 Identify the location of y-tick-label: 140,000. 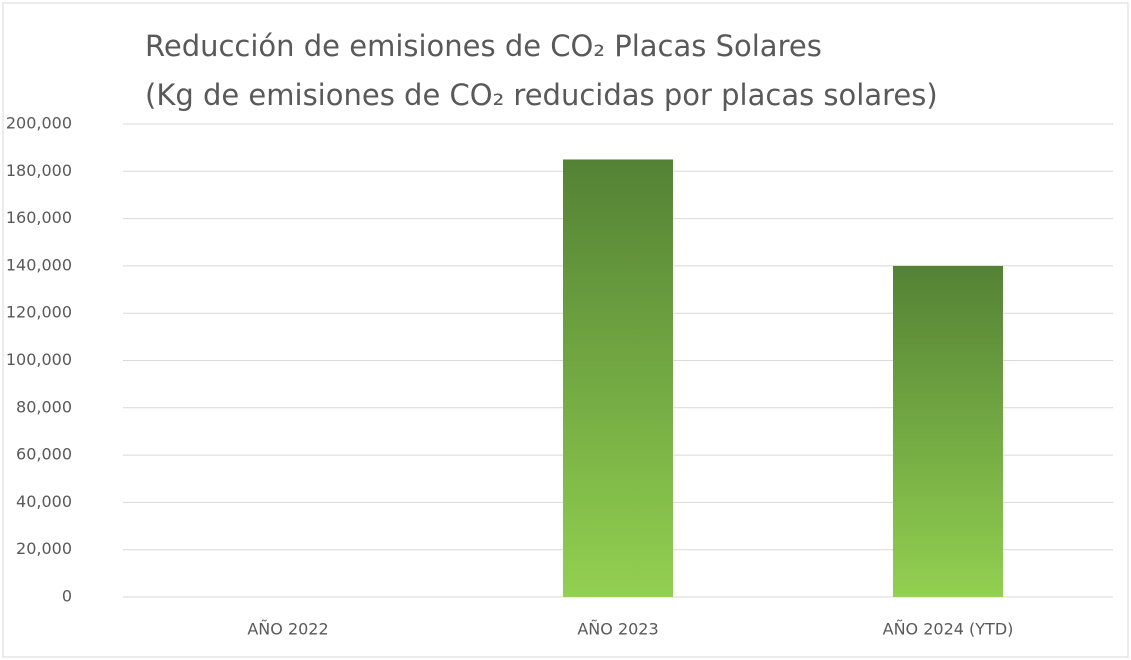
(39, 264).